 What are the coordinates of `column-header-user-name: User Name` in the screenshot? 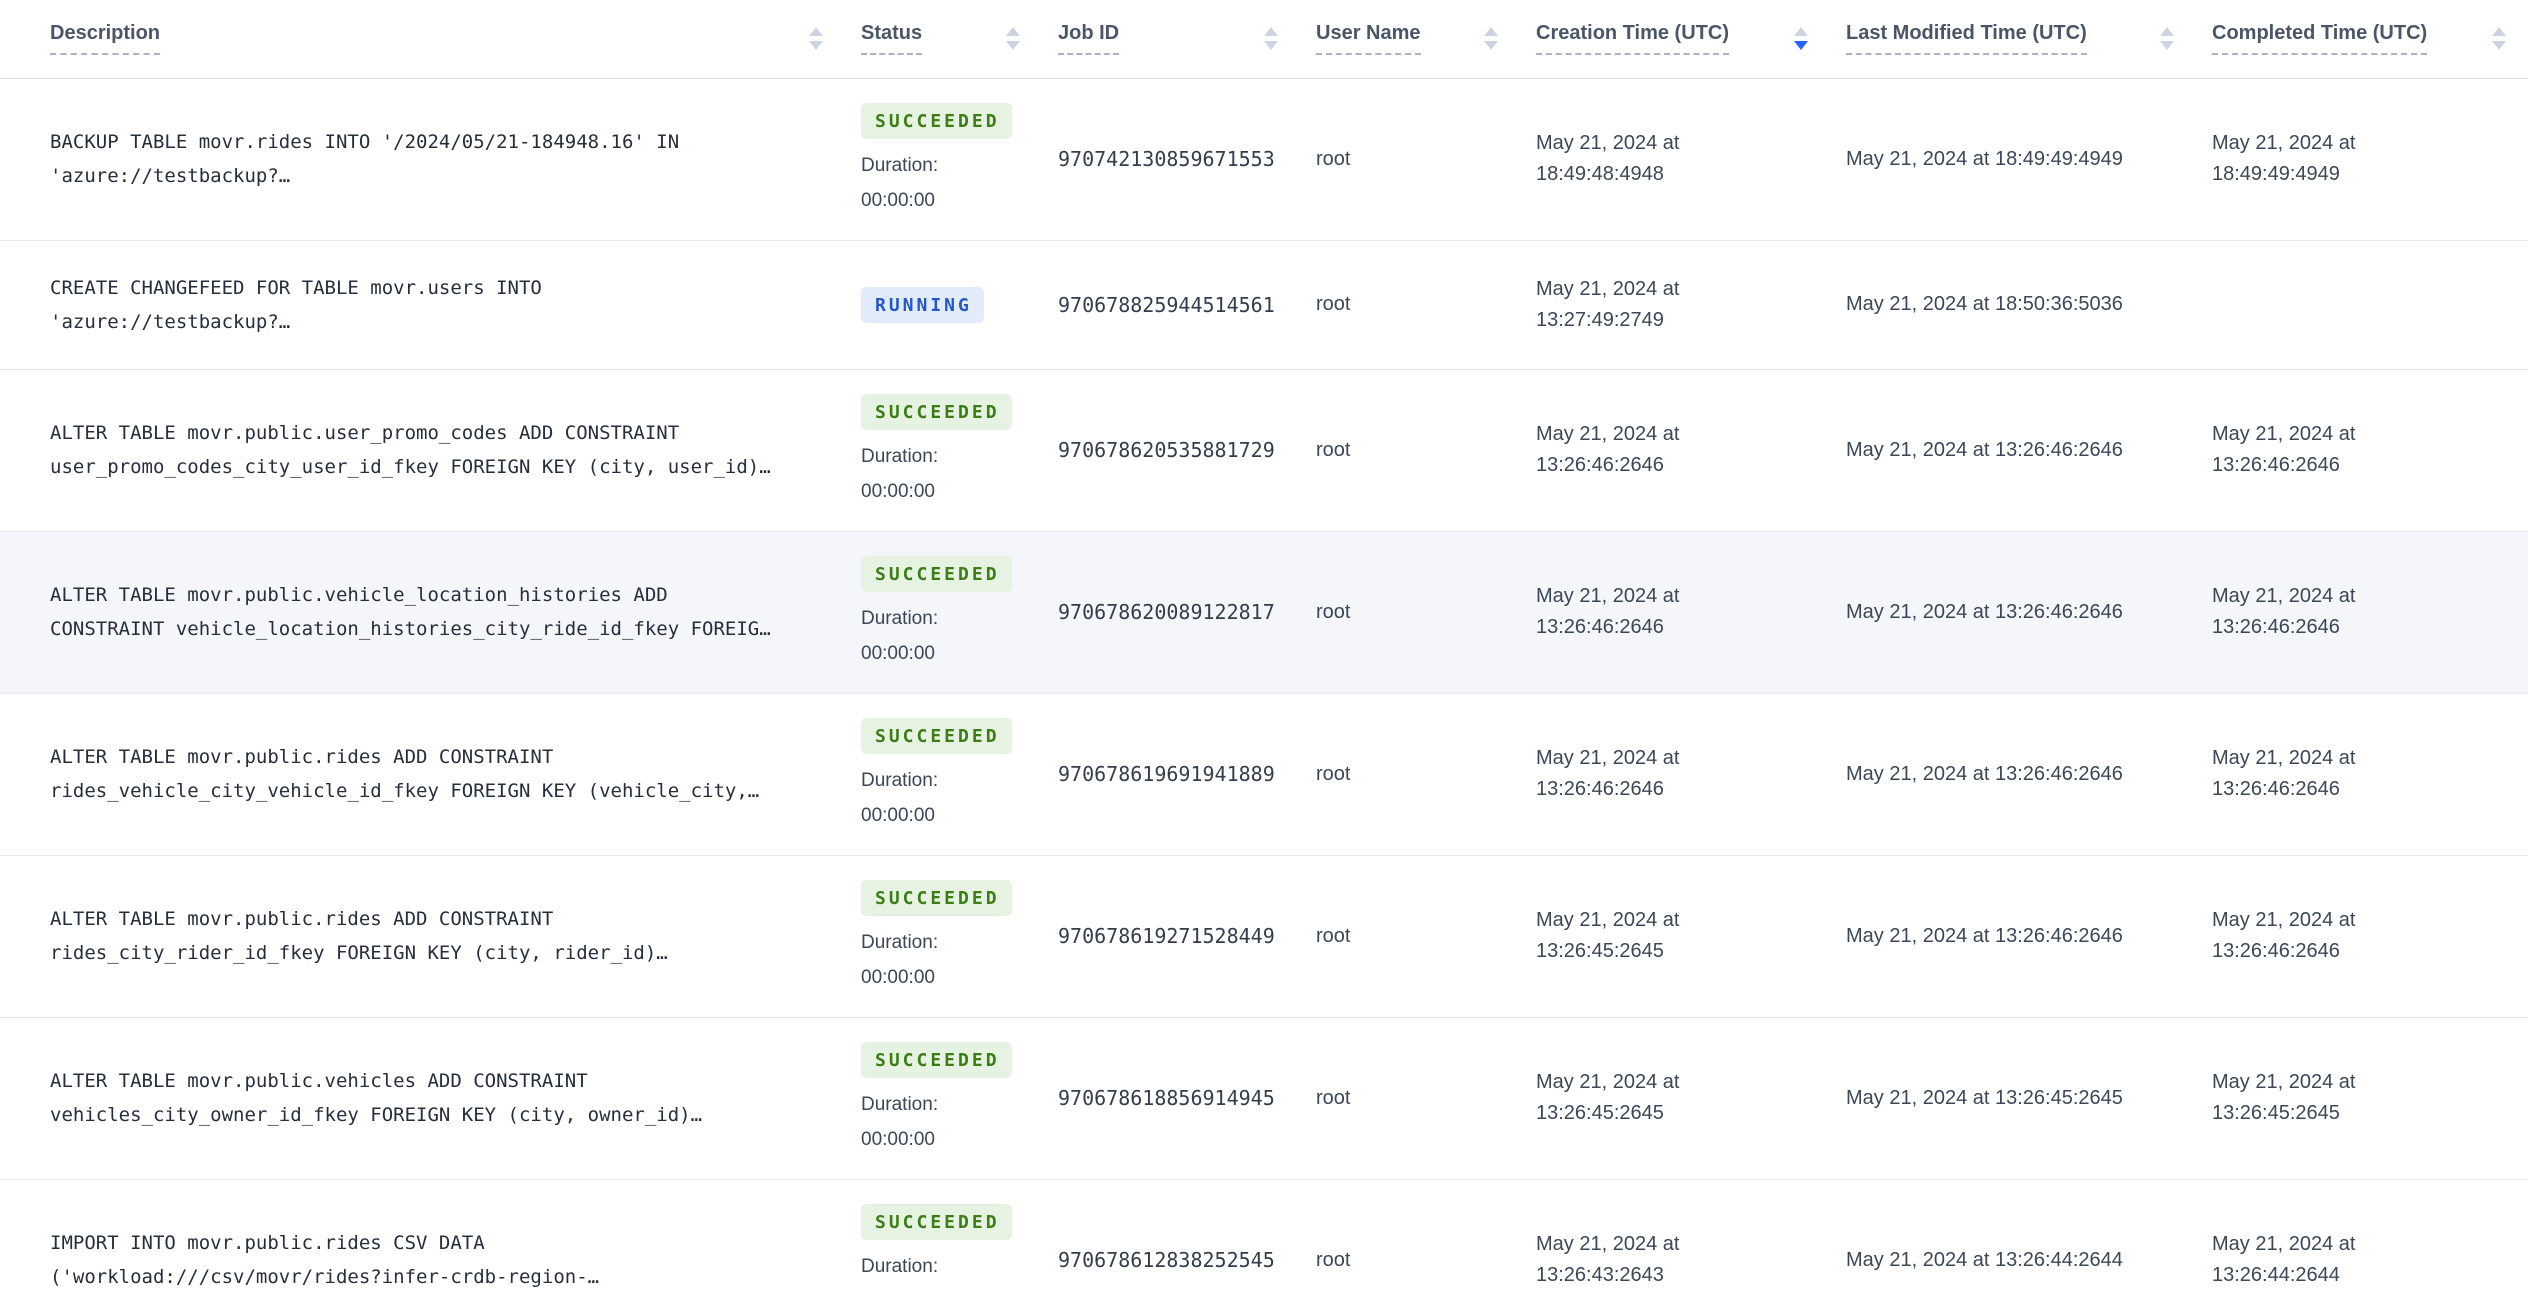 It's located at (1410, 39).